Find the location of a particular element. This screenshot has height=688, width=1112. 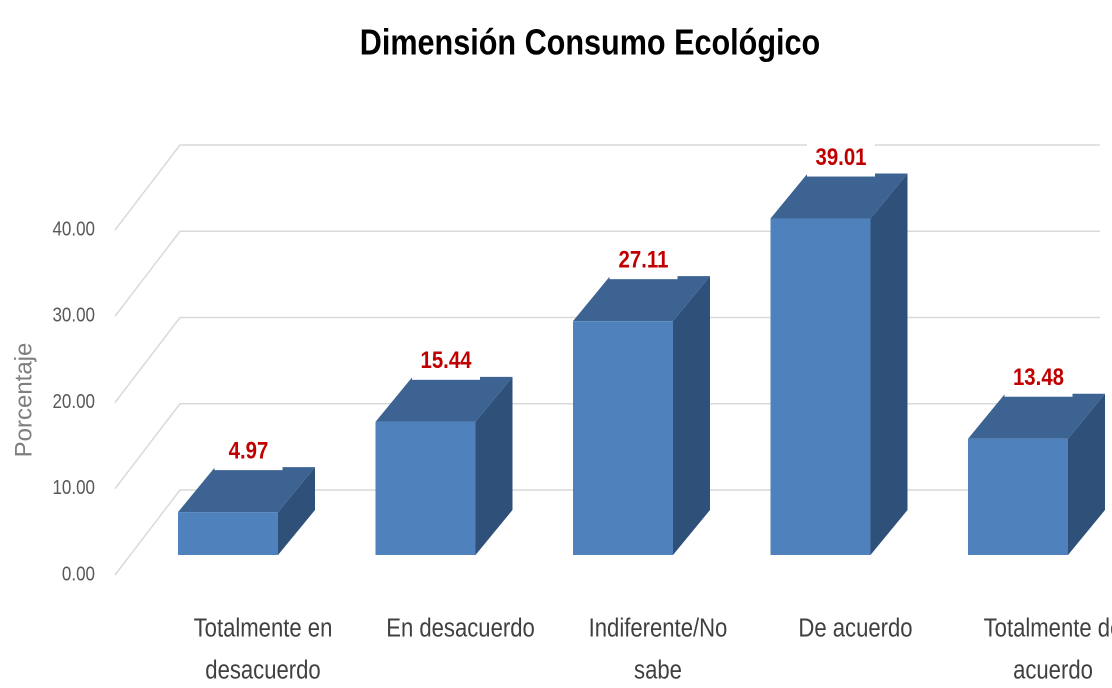

value-label: 39.01 is located at coordinates (840, 156).